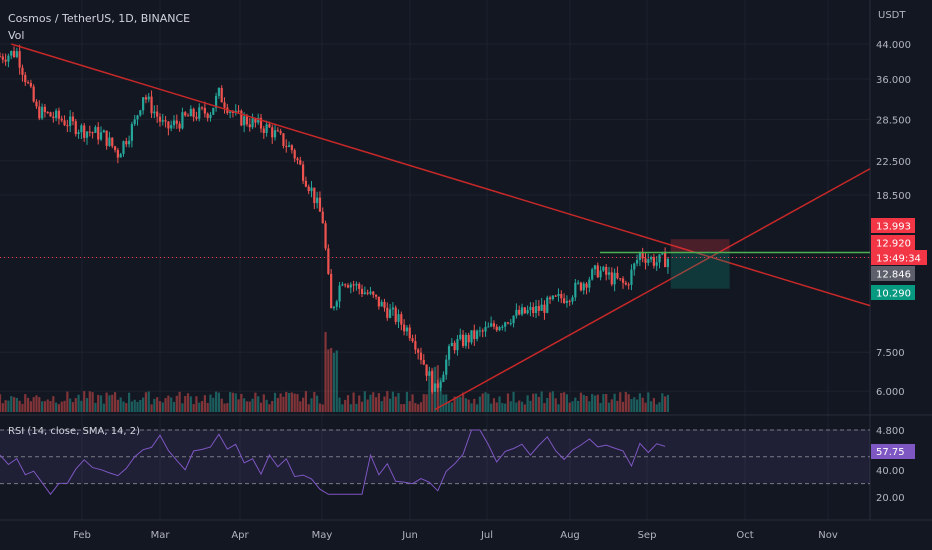  I want to click on price-tick-label: 22.500, so click(893, 162).